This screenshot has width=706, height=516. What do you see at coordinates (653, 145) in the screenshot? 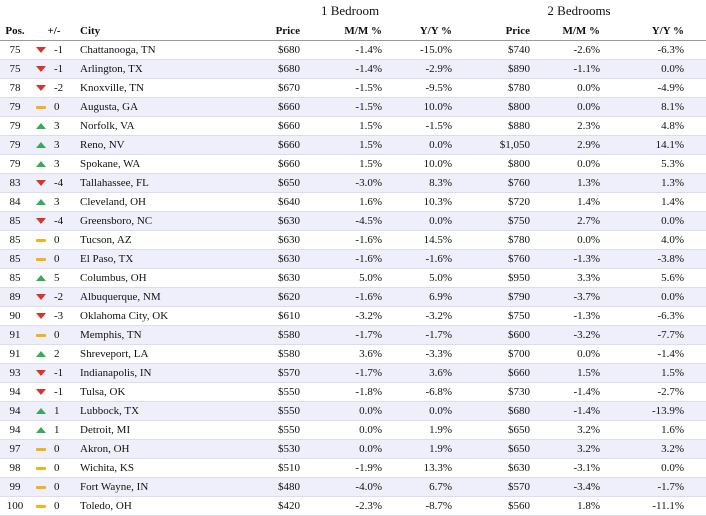
I see `yy-2br-cell: 14.1%` at bounding box center [653, 145].